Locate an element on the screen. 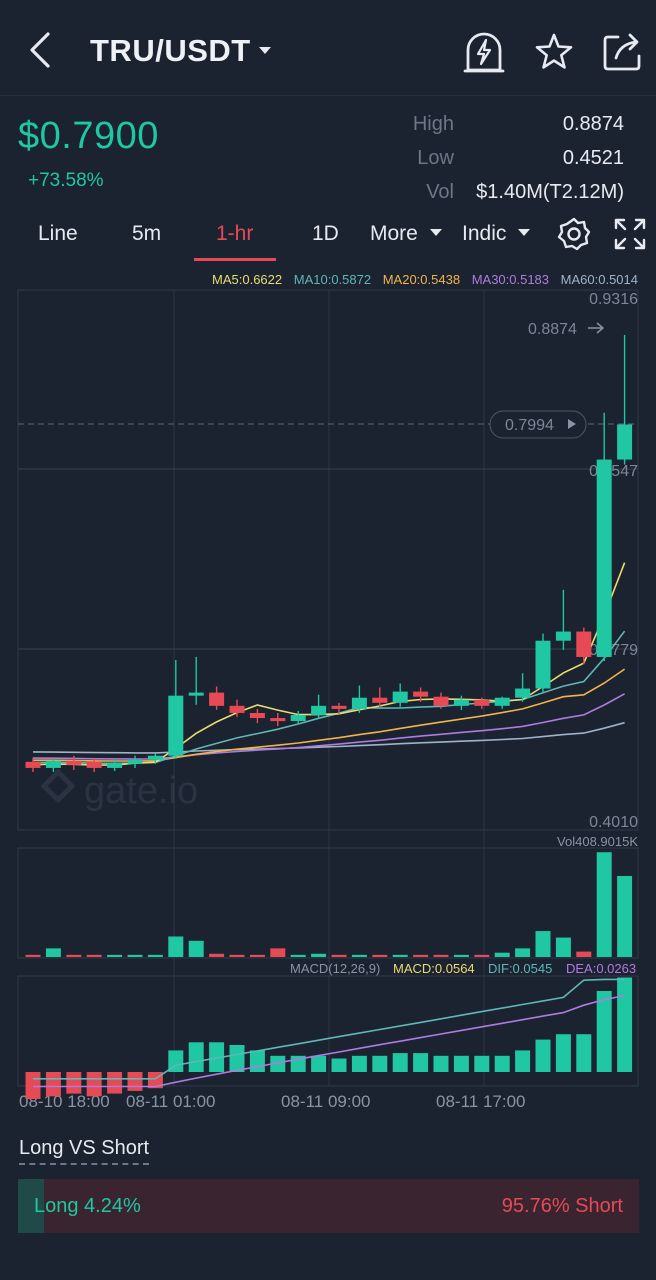 The height and width of the screenshot is (1280, 656). current-price-marker-label: 0.7994 is located at coordinates (529, 425).